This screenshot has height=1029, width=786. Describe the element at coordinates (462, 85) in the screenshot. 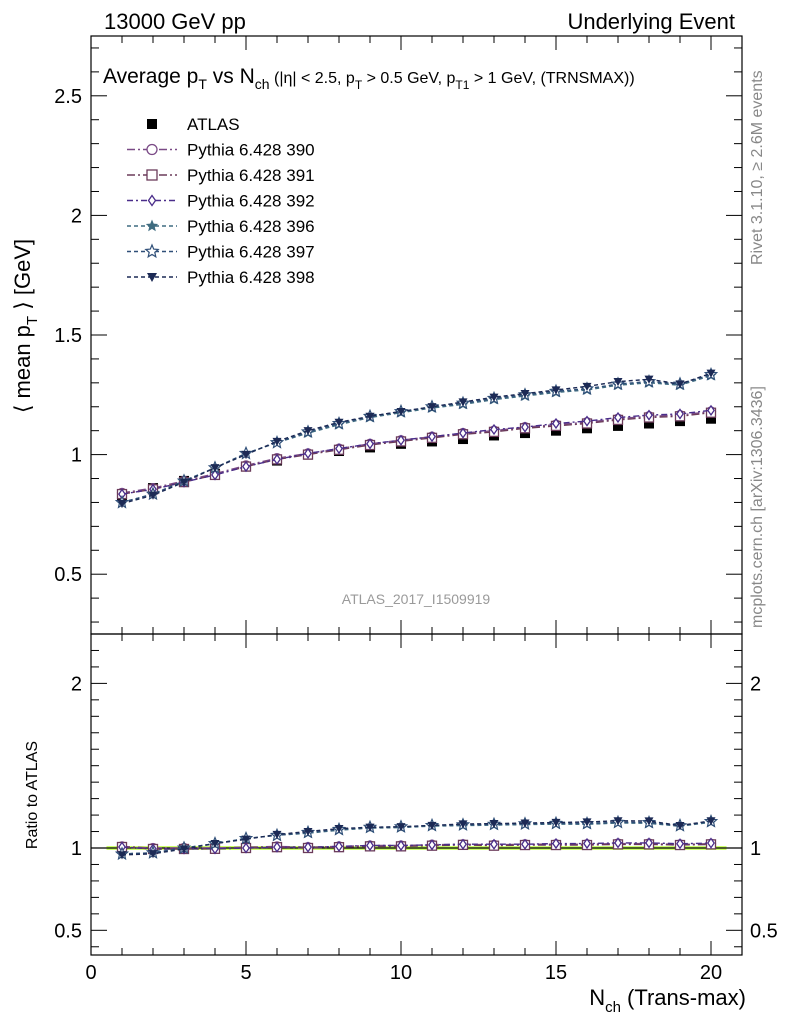

I see `title-sub-t1: T1` at that location.